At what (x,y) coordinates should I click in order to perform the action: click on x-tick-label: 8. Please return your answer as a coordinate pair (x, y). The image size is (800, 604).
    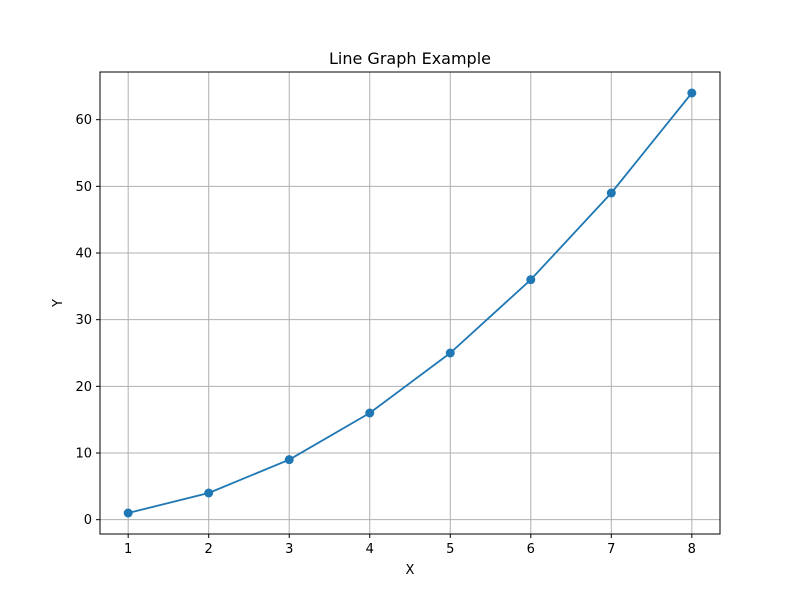
    Looking at the image, I should click on (692, 549).